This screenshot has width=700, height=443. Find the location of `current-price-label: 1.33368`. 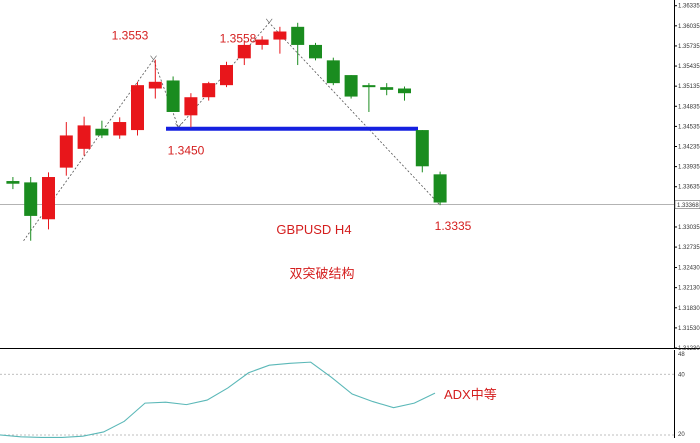

current-price-label: 1.33368 is located at coordinates (688, 206).